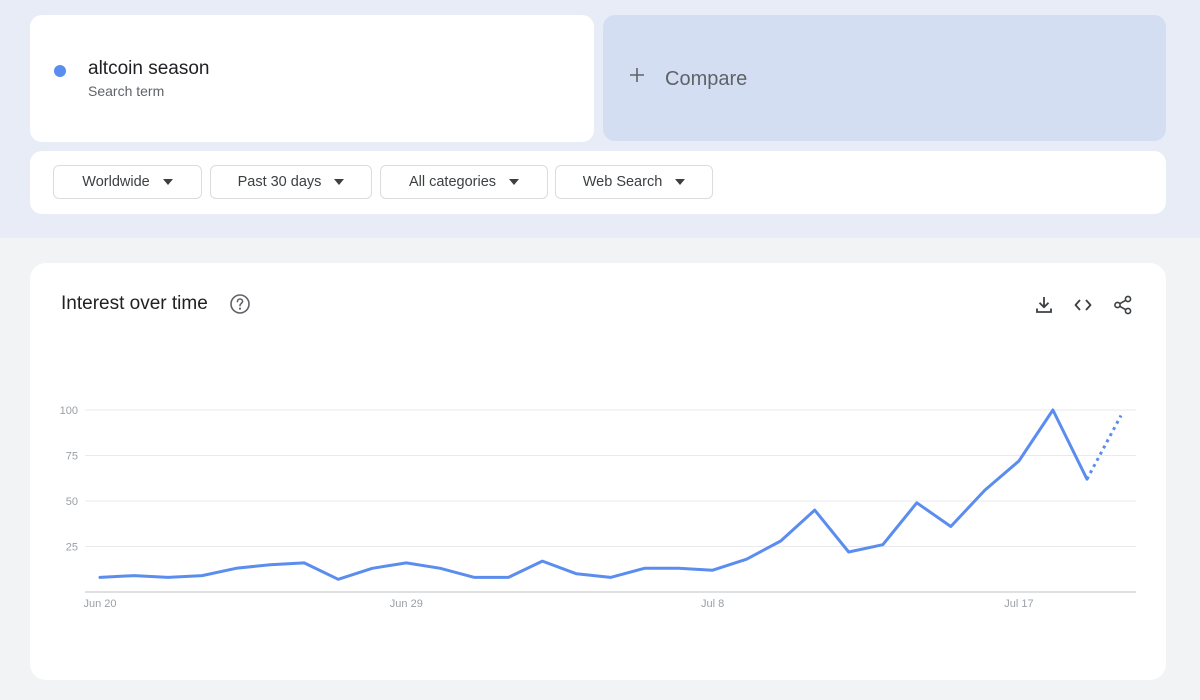  Describe the element at coordinates (72, 457) in the screenshot. I see `y-tick-label: 75` at that location.